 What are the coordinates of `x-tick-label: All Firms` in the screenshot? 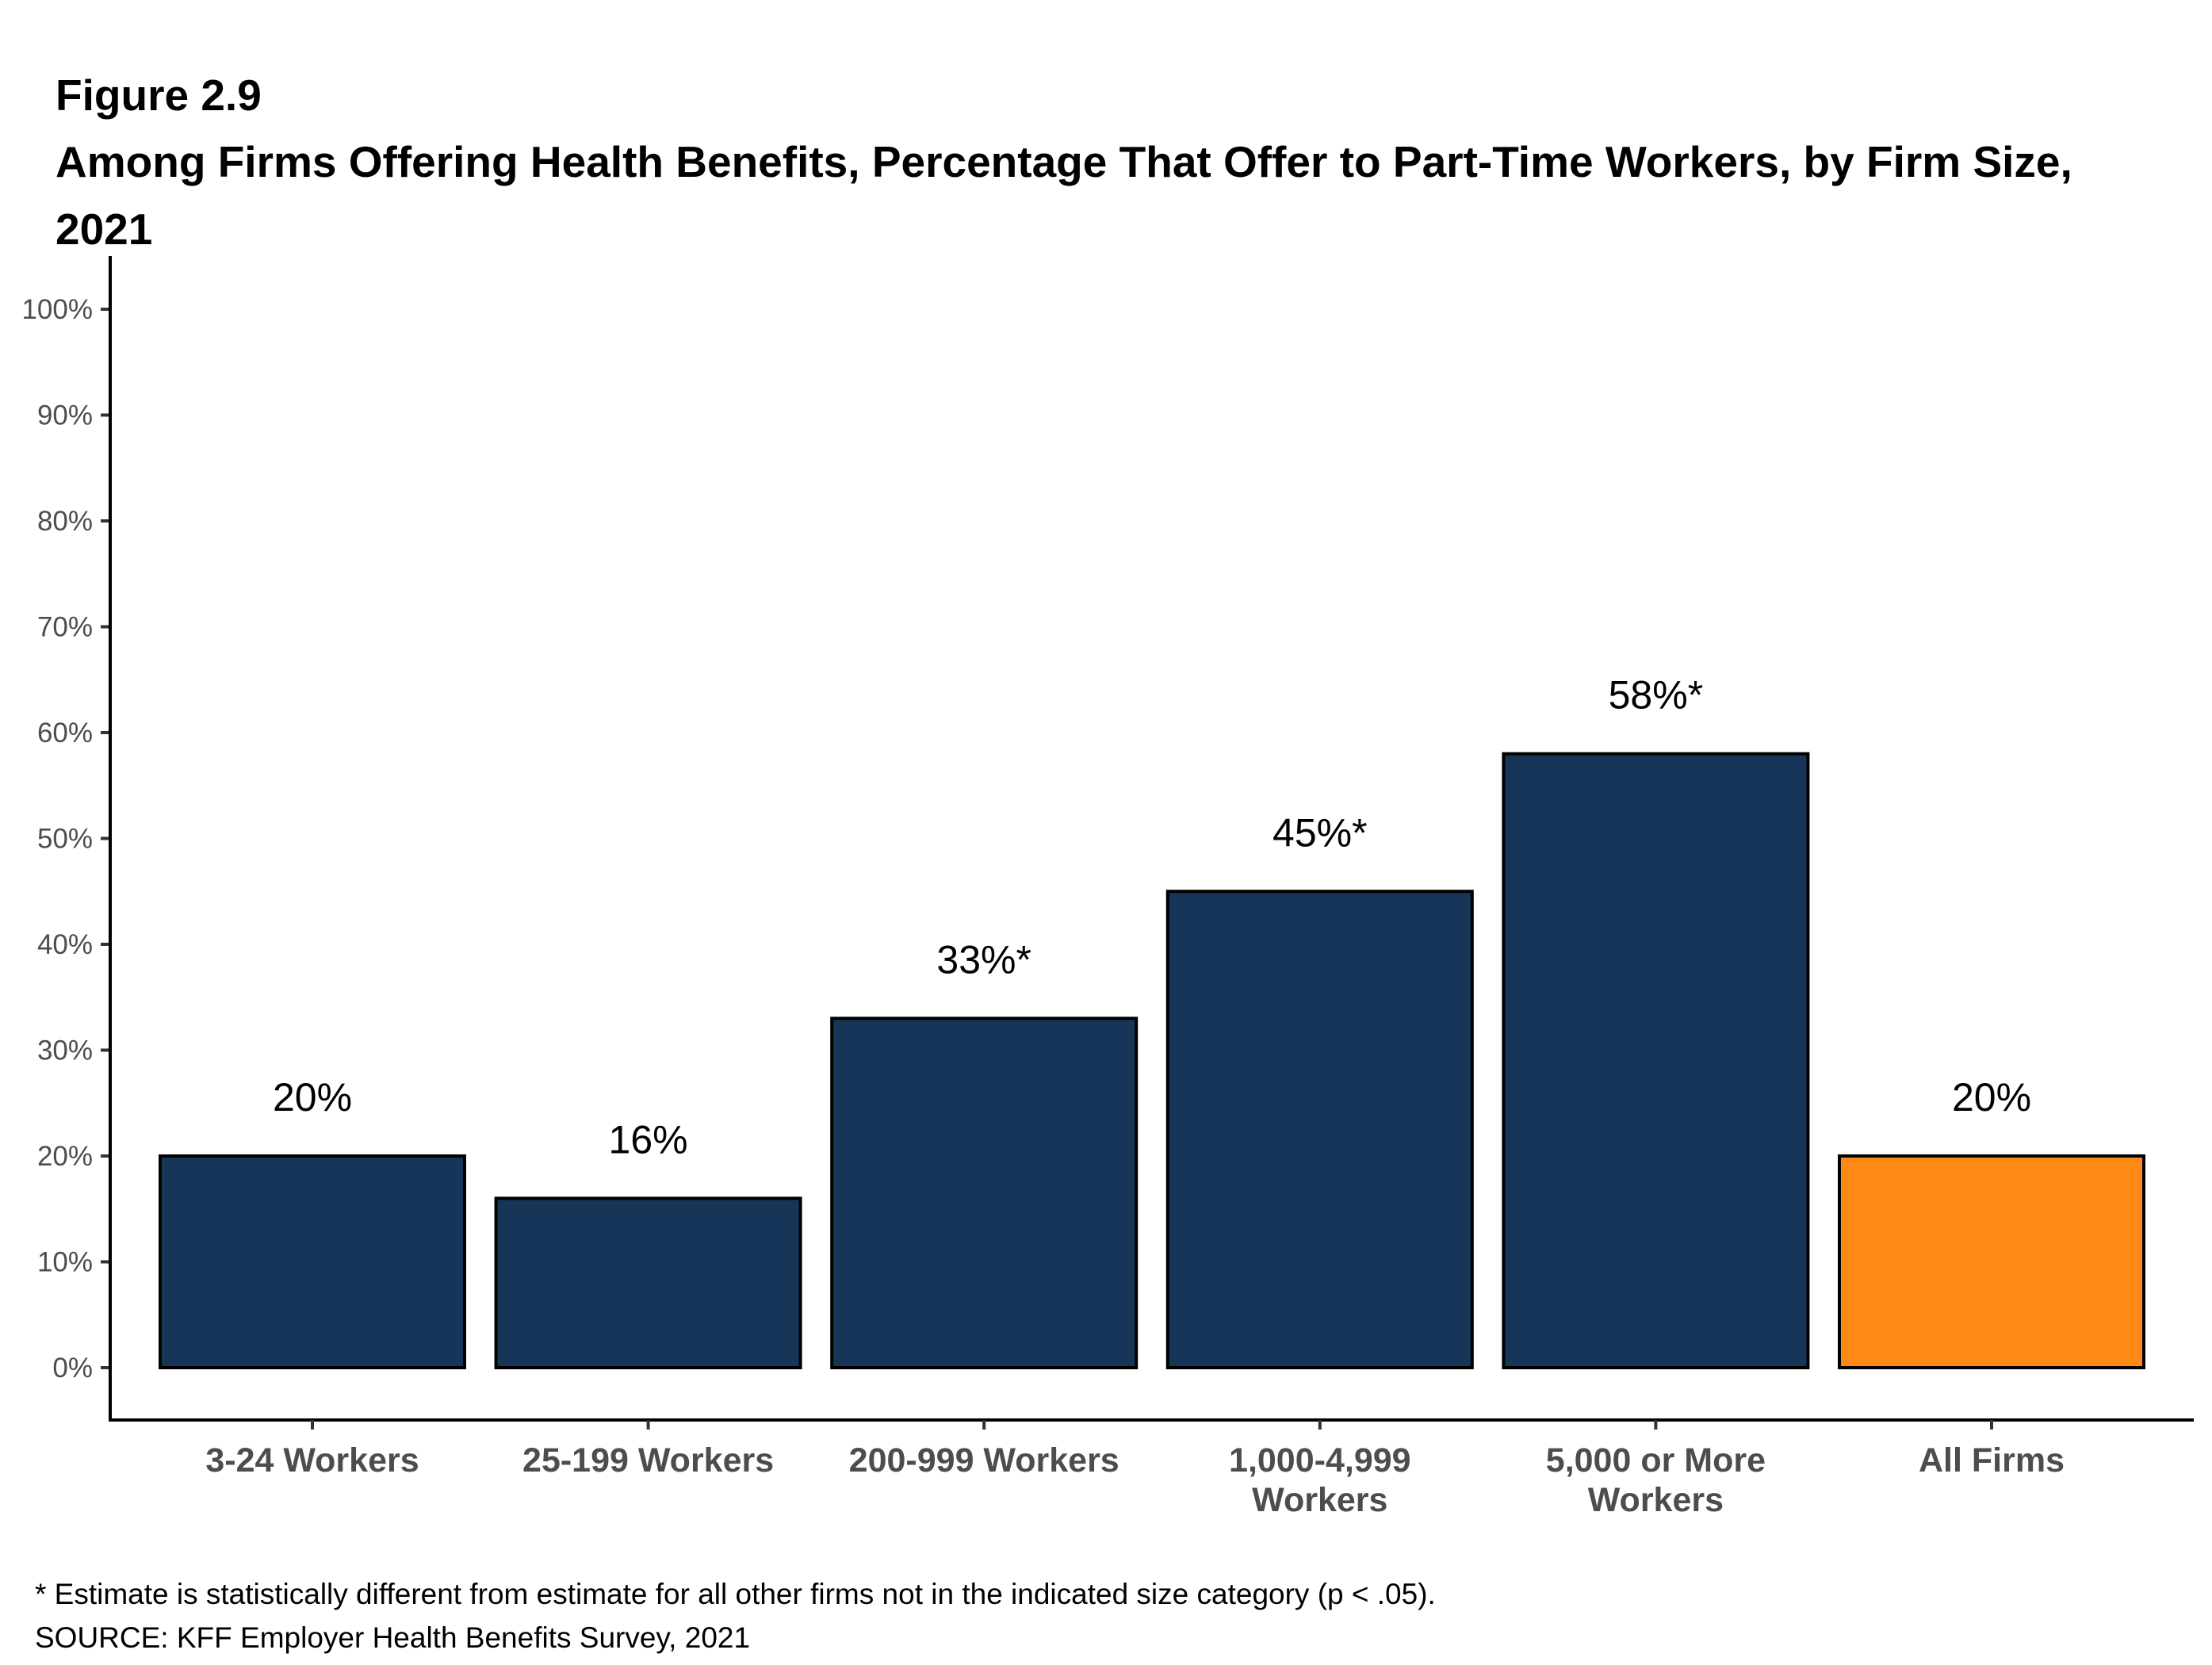 It's located at (1992, 1460).